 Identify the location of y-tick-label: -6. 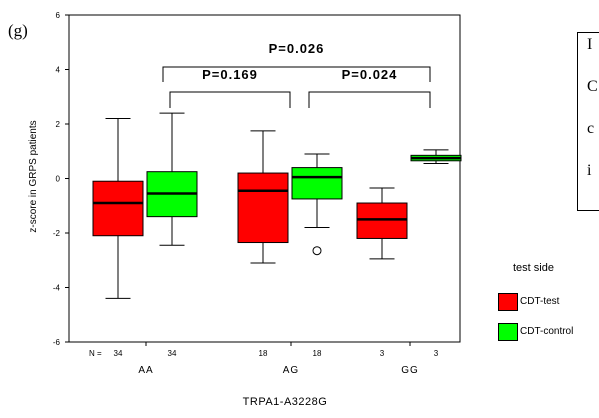
(57, 342).